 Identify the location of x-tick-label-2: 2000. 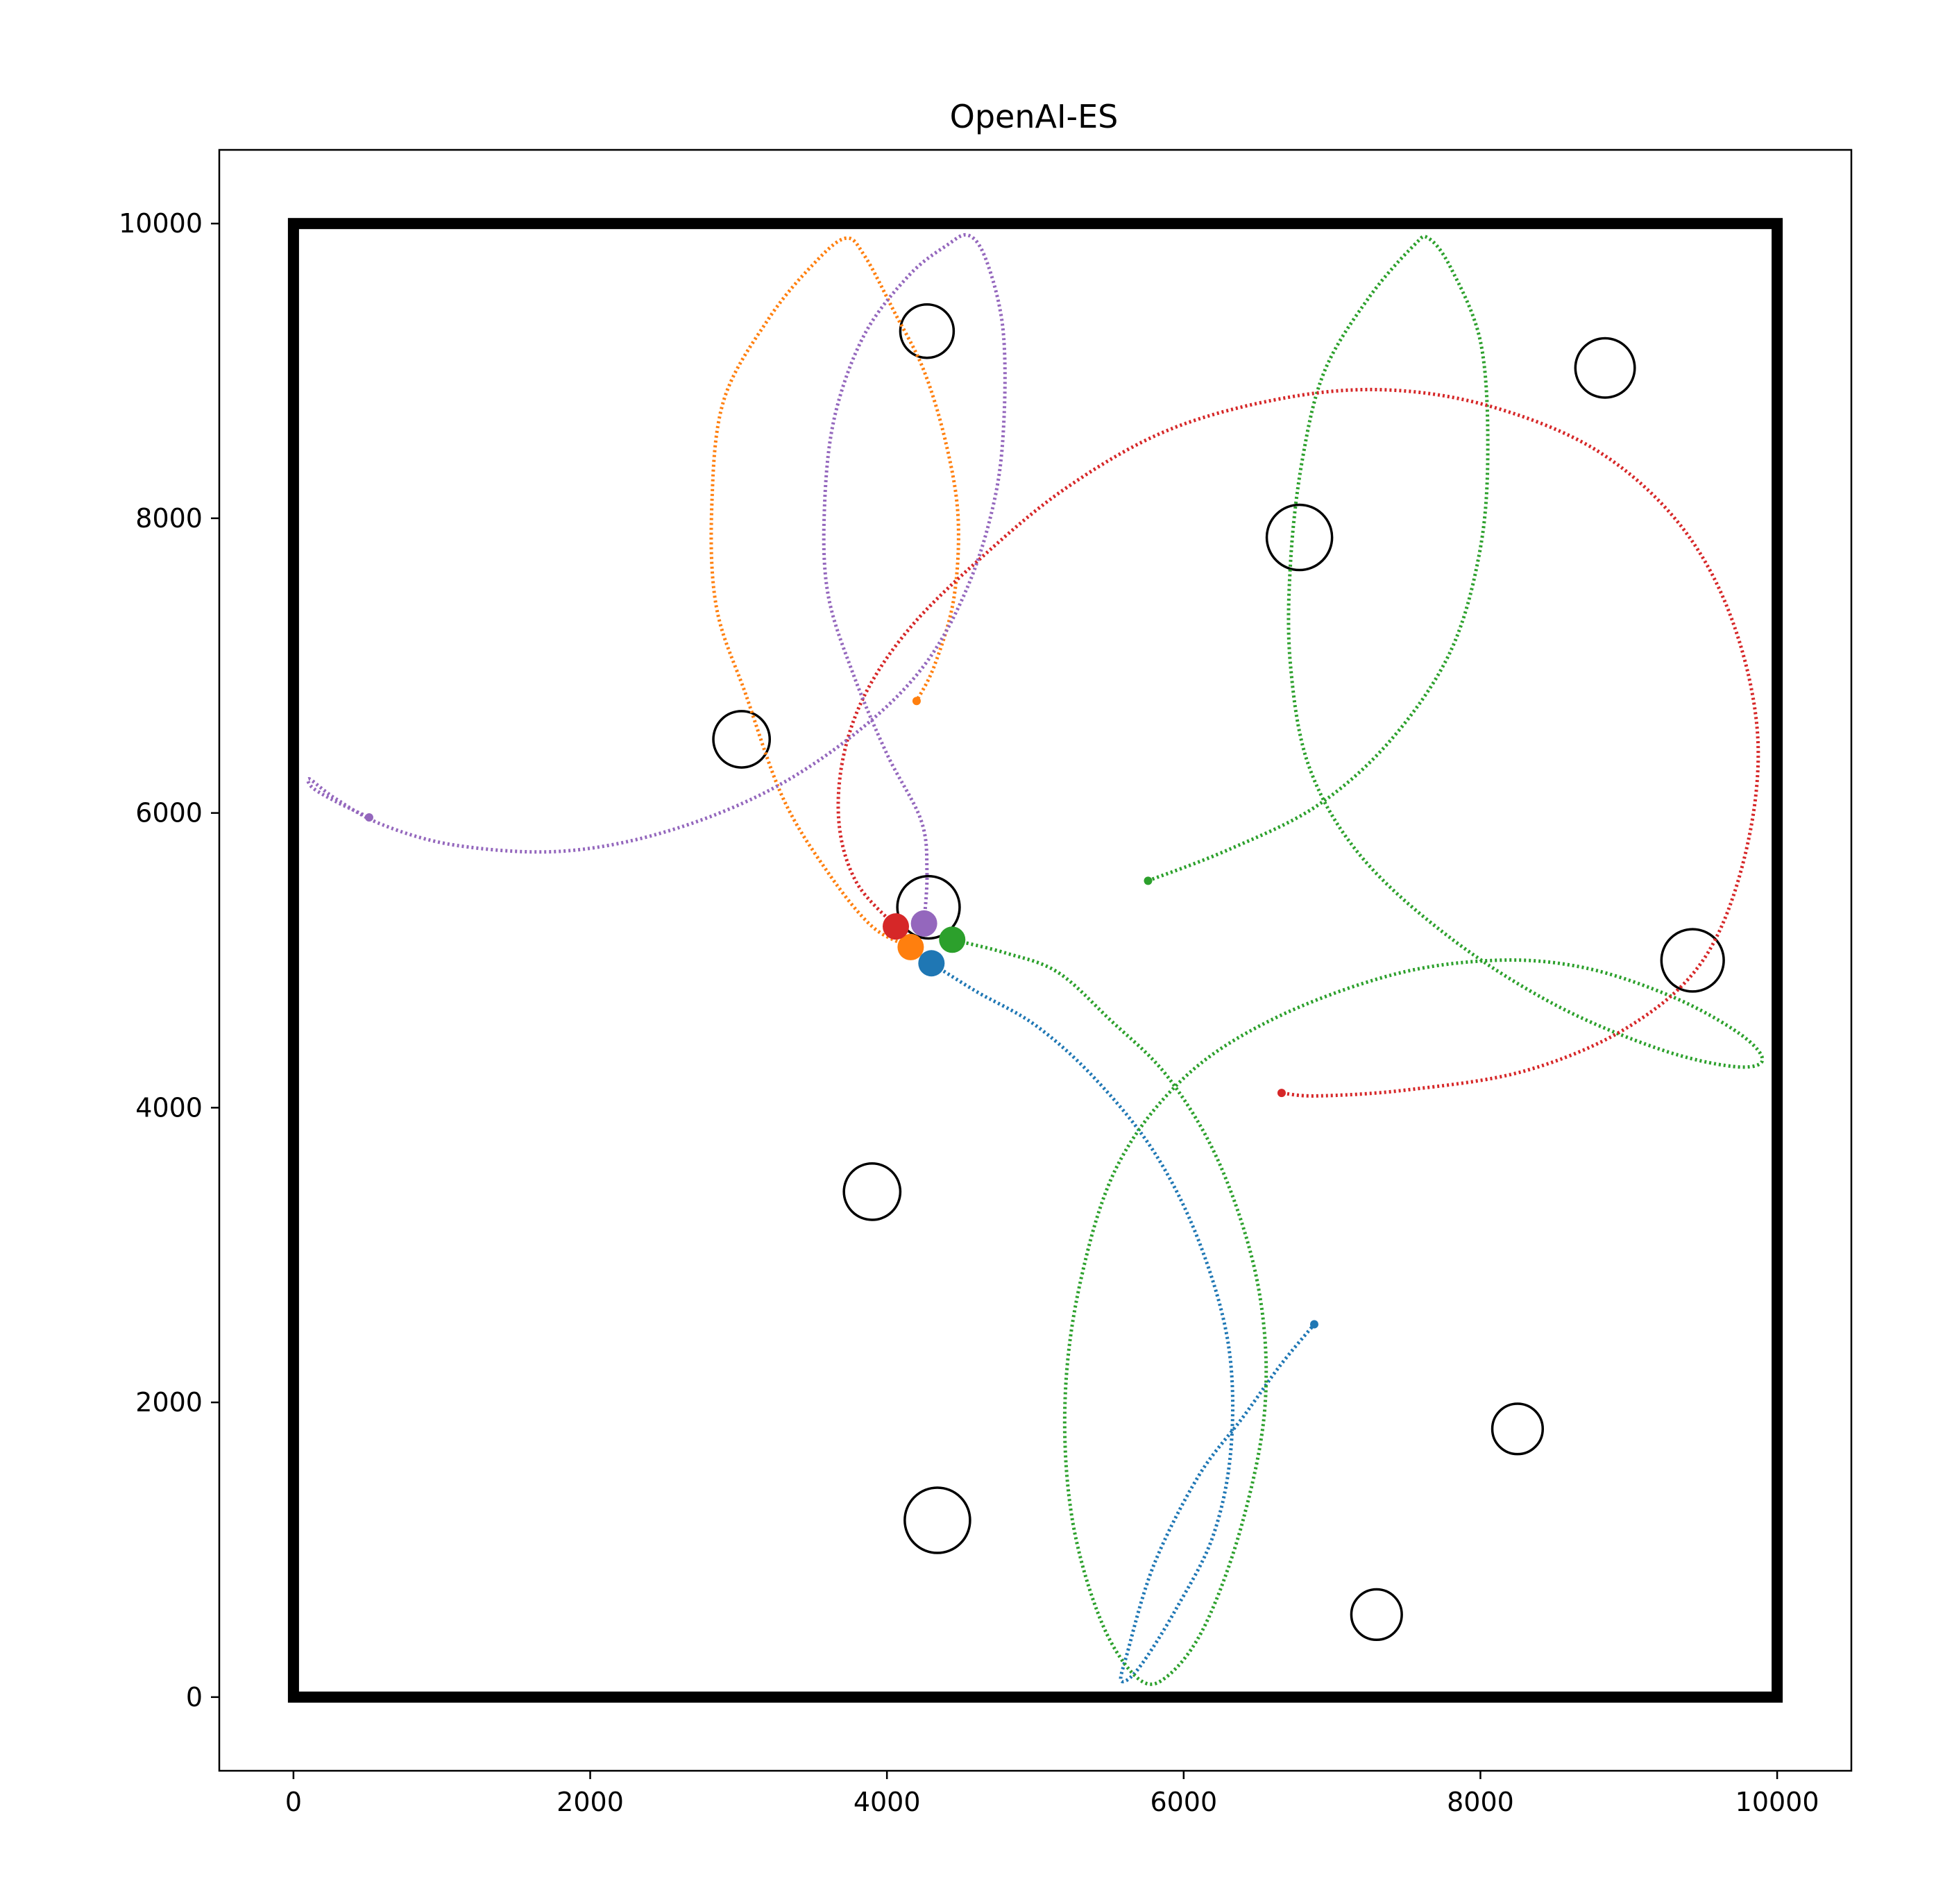
(590, 1802).